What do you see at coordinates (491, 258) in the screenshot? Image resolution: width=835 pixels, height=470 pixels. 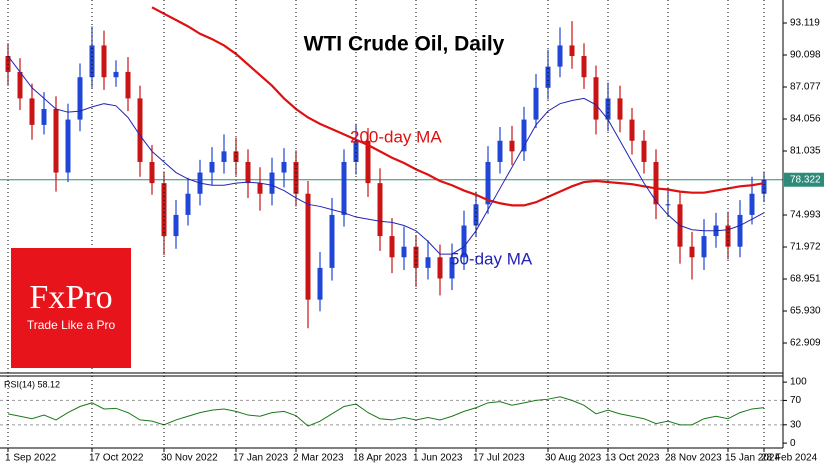 I see `series-label: 50-day MA` at bounding box center [491, 258].